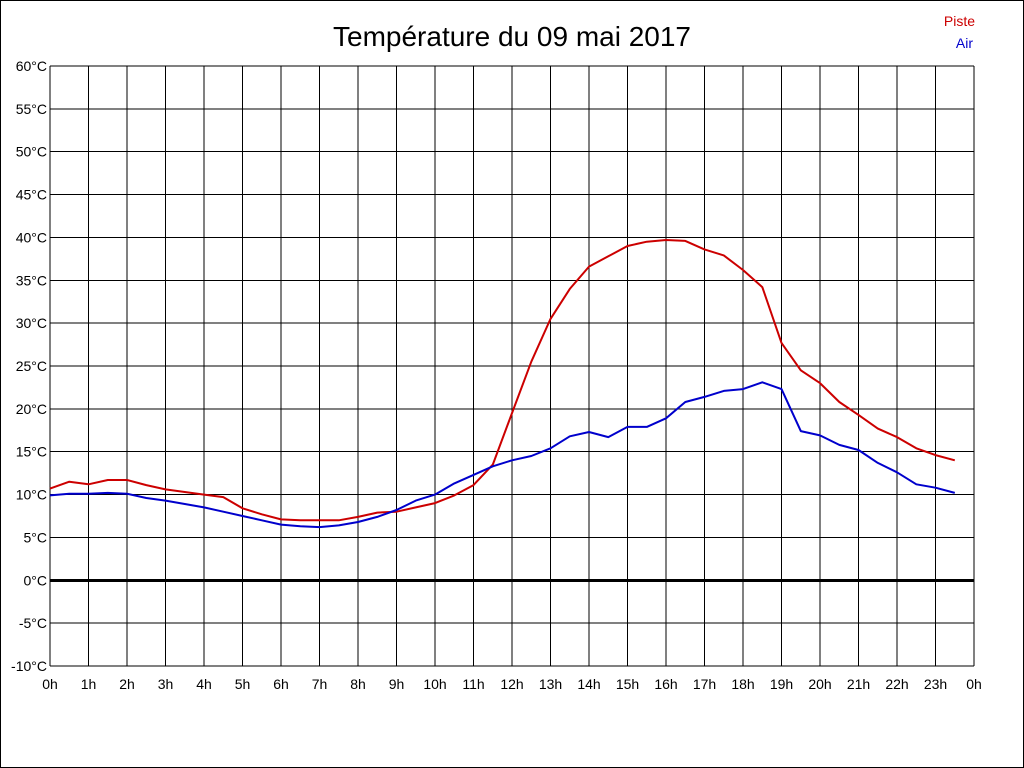 The width and height of the screenshot is (1024, 768). What do you see at coordinates (31, 409) in the screenshot?
I see `y-tick-label: 20°C` at bounding box center [31, 409].